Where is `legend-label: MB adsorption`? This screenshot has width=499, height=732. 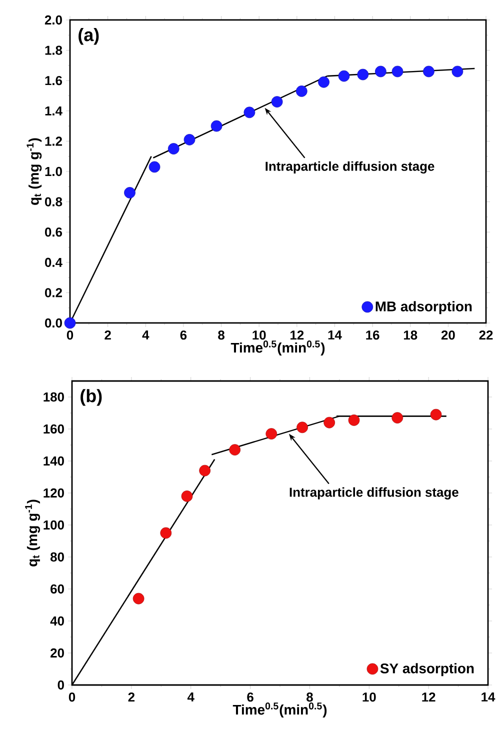
legend-label: MB adsorption is located at coordinates (424, 307).